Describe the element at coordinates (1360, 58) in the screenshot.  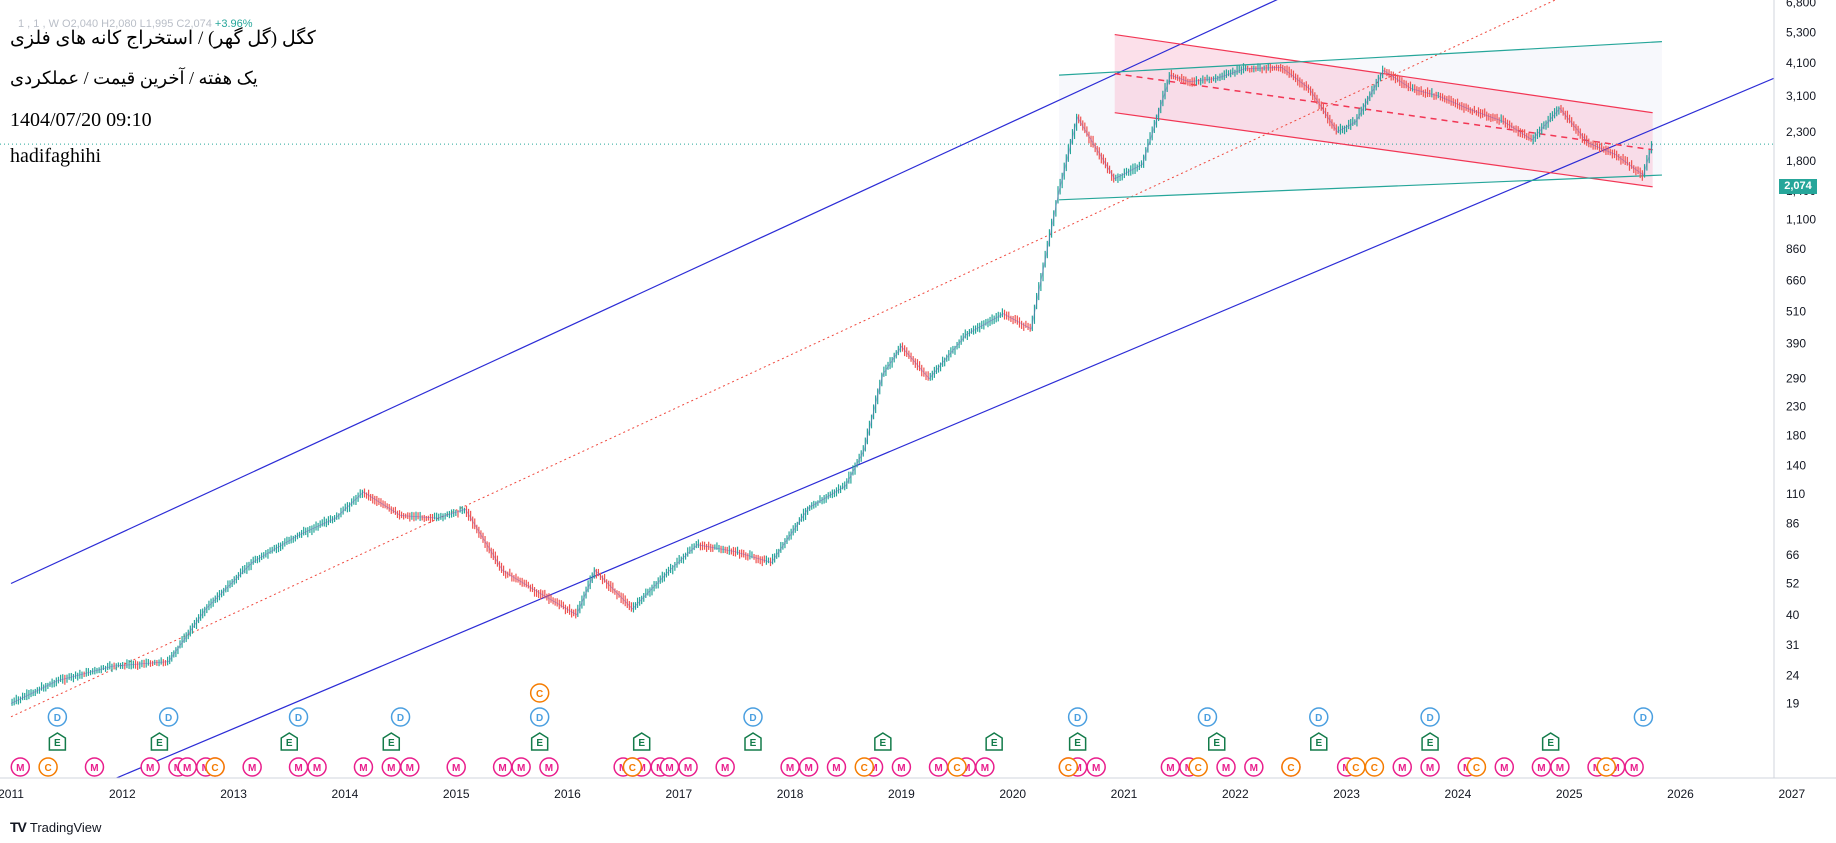
I see `teal-range-top` at that location.